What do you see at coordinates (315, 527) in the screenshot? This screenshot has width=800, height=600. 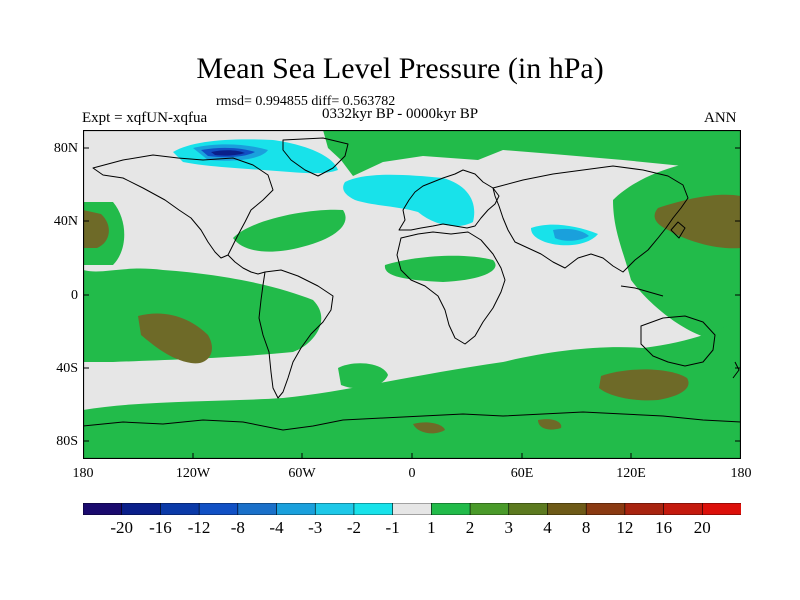 I see `colorbar-label: -3` at bounding box center [315, 527].